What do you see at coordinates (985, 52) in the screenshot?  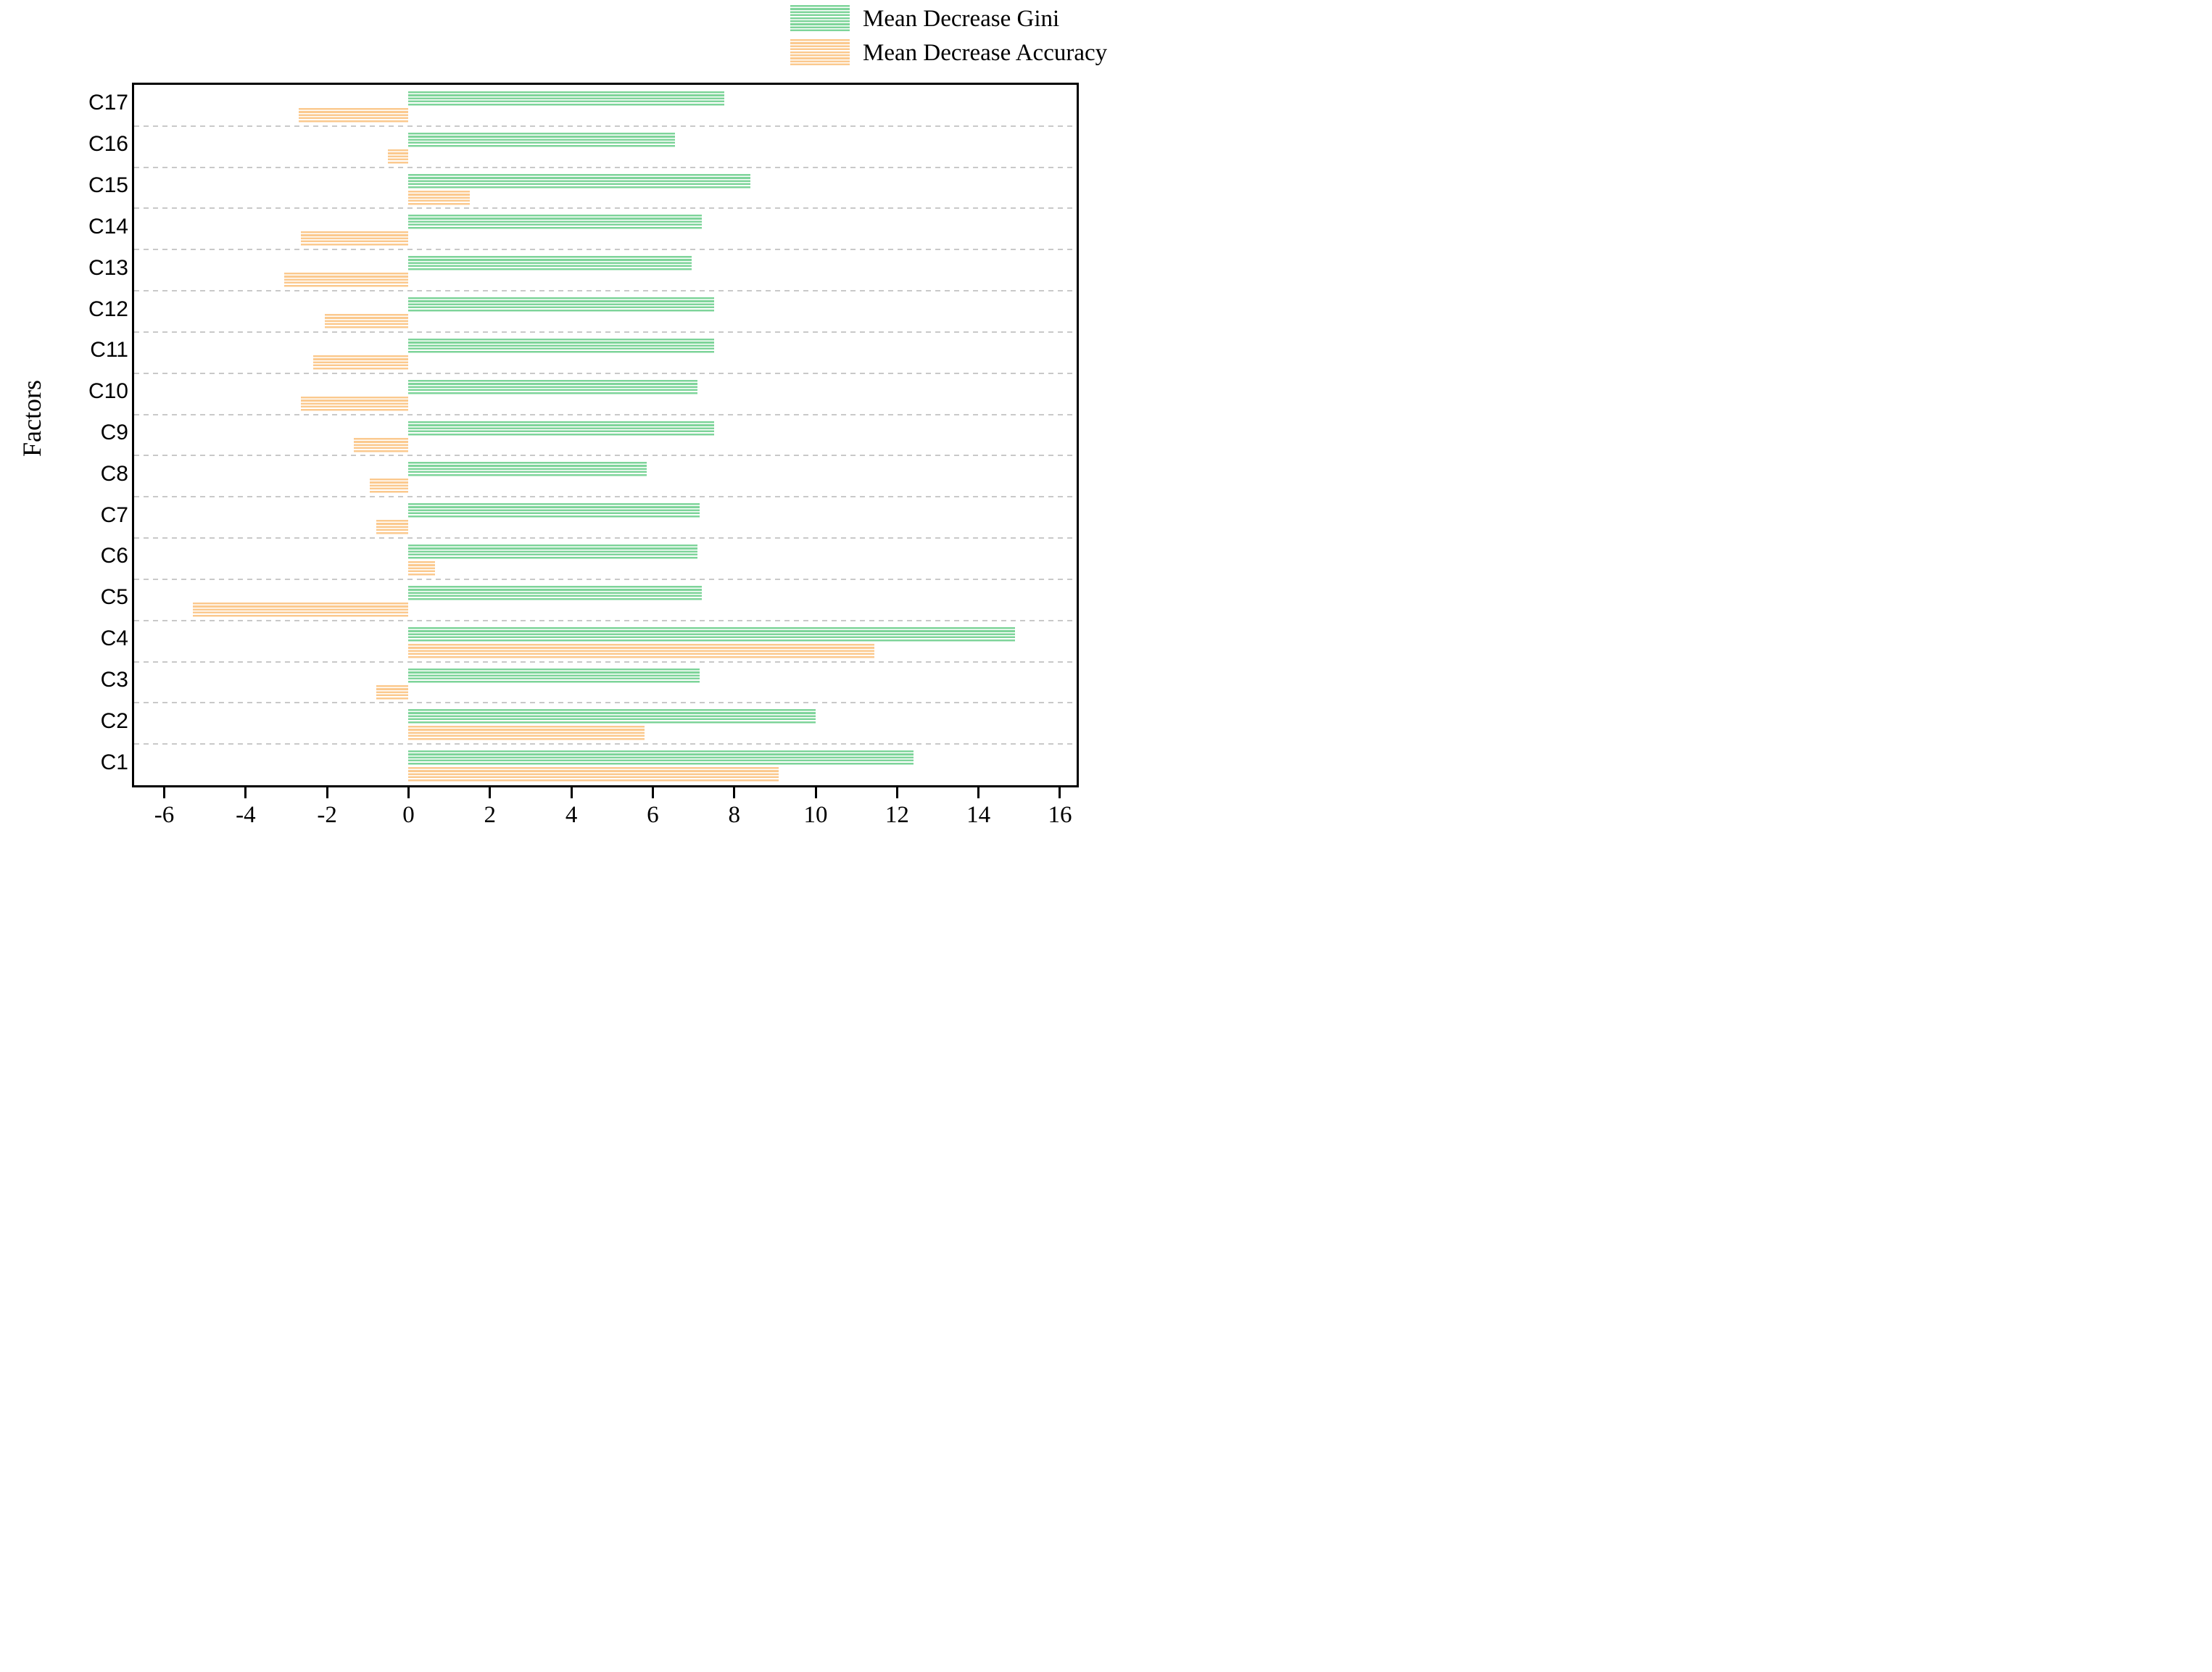 I see `legend-label-accuracy: Mean Decrease Accuracy` at bounding box center [985, 52].